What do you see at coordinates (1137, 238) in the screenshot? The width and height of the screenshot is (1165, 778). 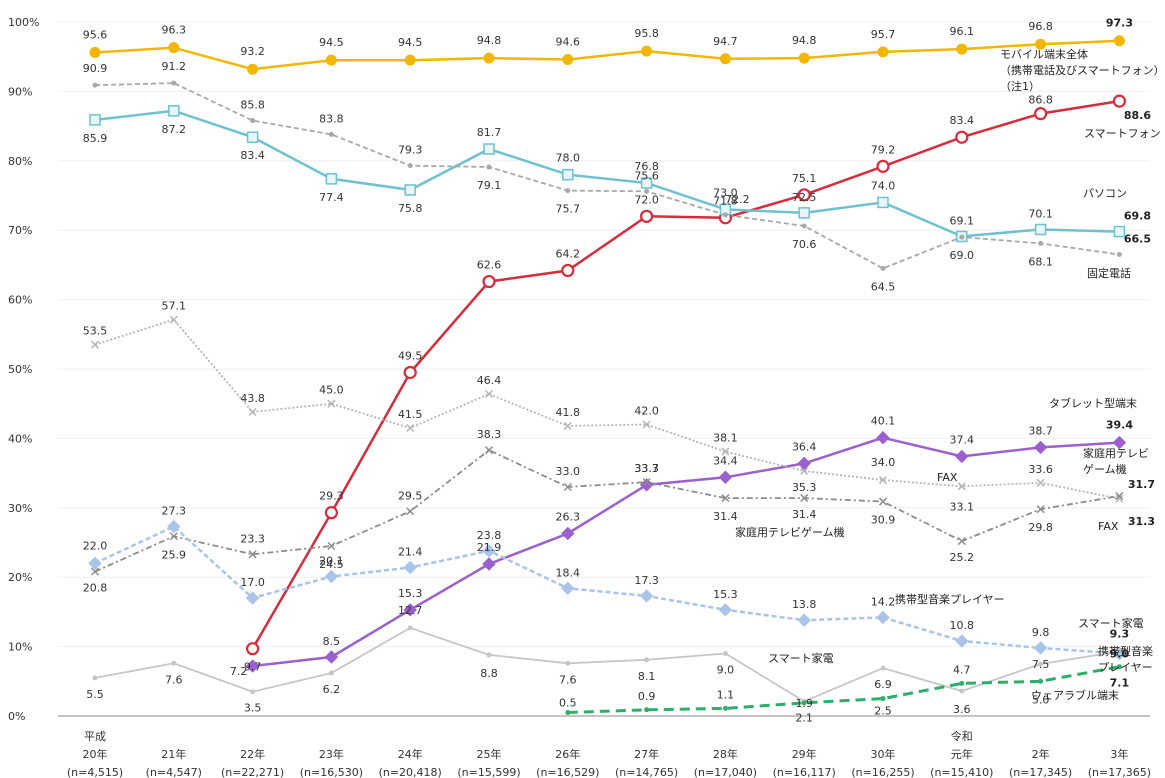 I see `data-label: 66.5` at bounding box center [1137, 238].